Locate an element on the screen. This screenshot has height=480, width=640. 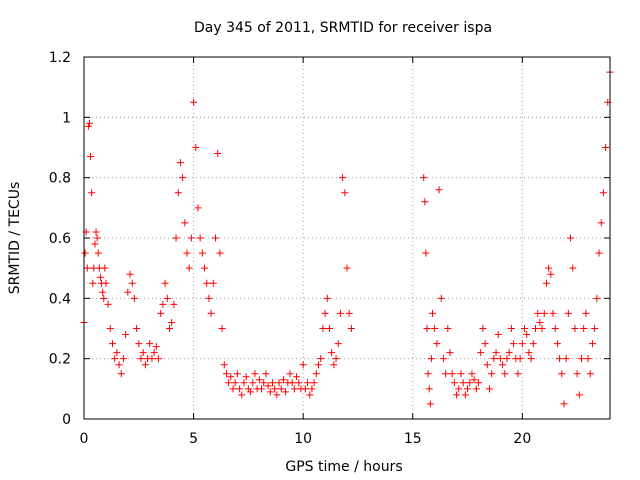
x-axis-label: GPS time / hours is located at coordinates (343, 467).